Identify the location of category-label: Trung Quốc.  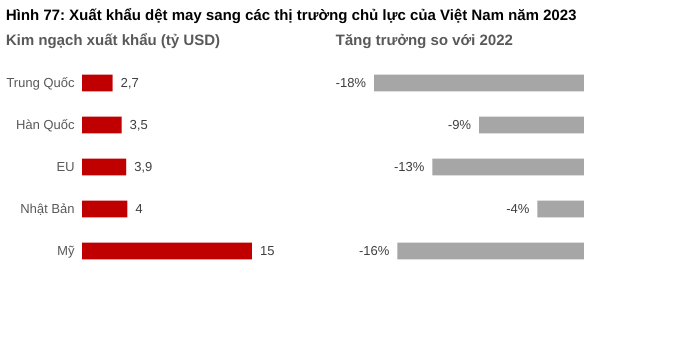
(40, 82).